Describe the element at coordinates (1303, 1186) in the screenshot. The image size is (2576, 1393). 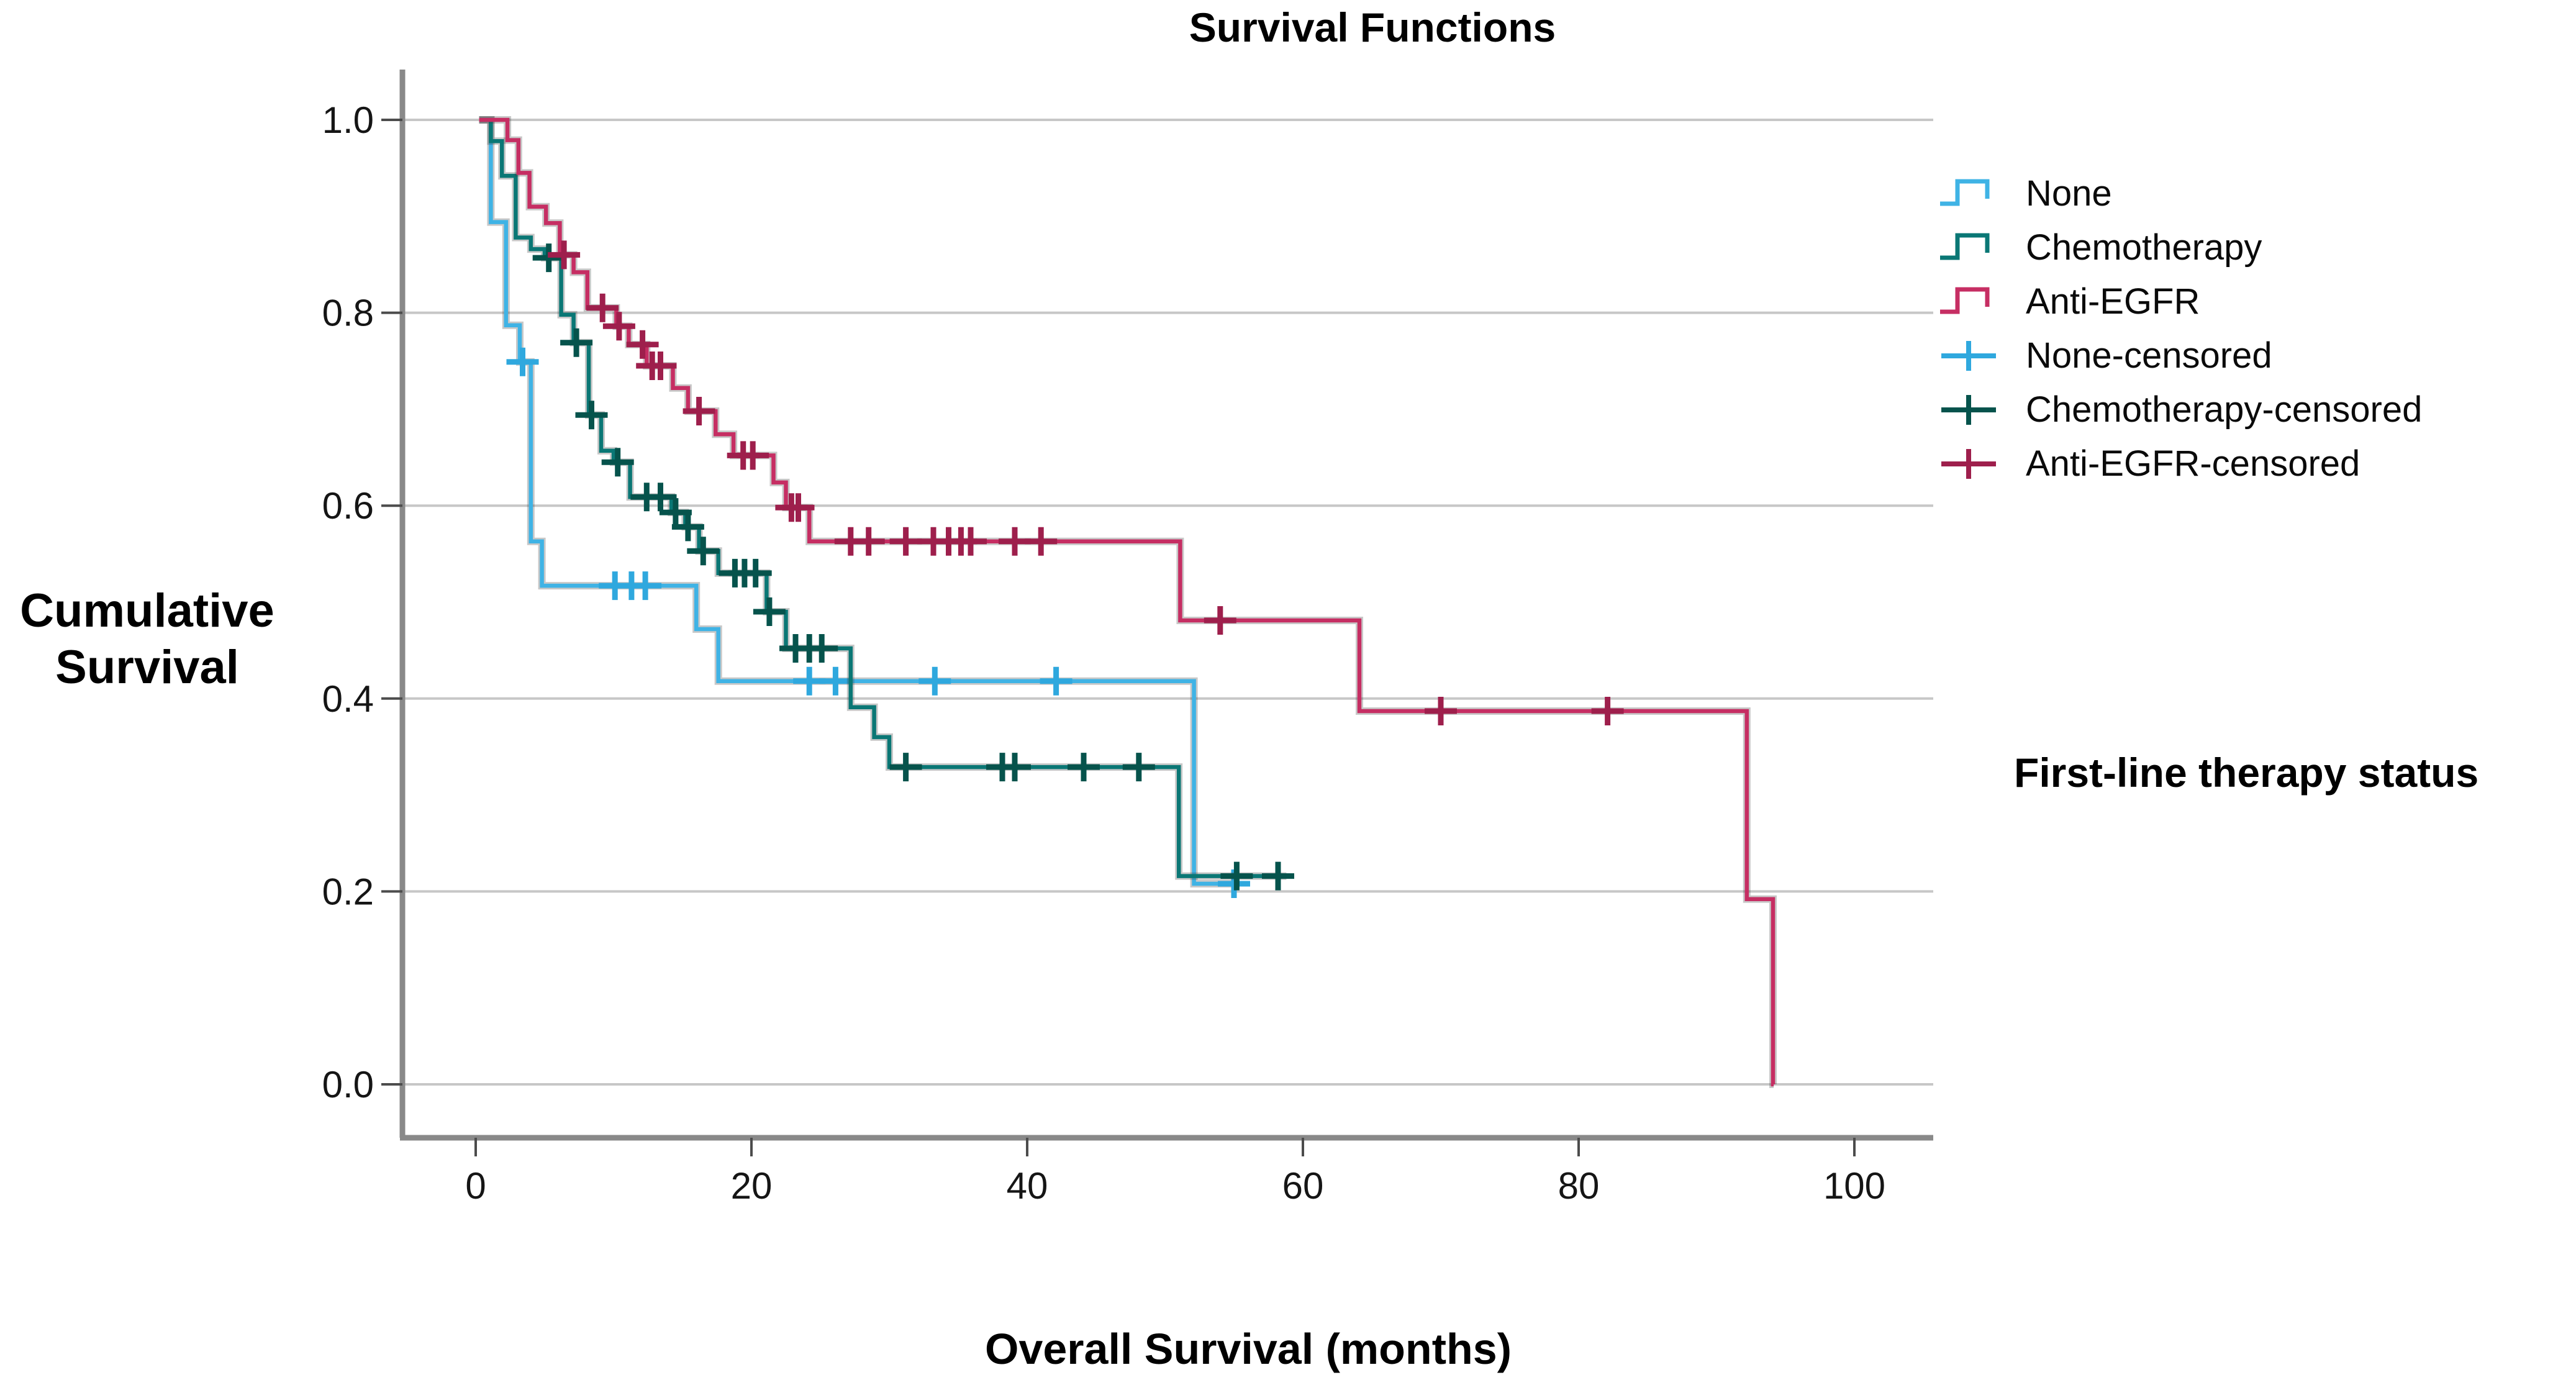
I see `x-tick-label: 60` at that location.